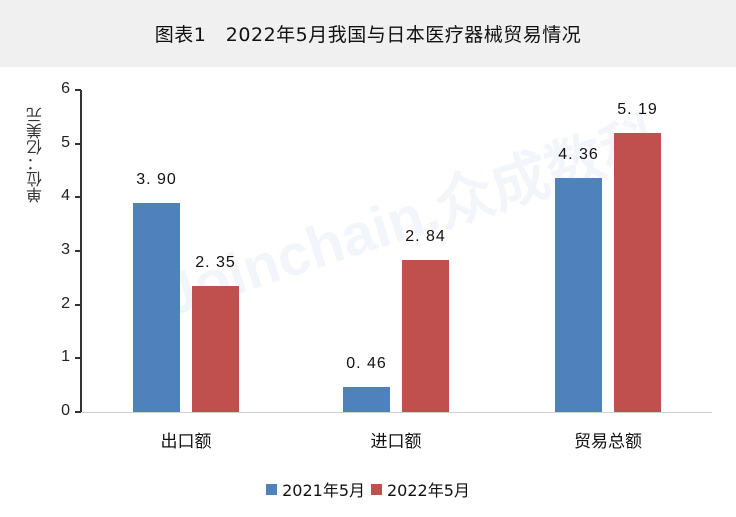 The width and height of the screenshot is (736, 517). Describe the element at coordinates (396, 442) in the screenshot. I see `category-label: 进口额` at that location.